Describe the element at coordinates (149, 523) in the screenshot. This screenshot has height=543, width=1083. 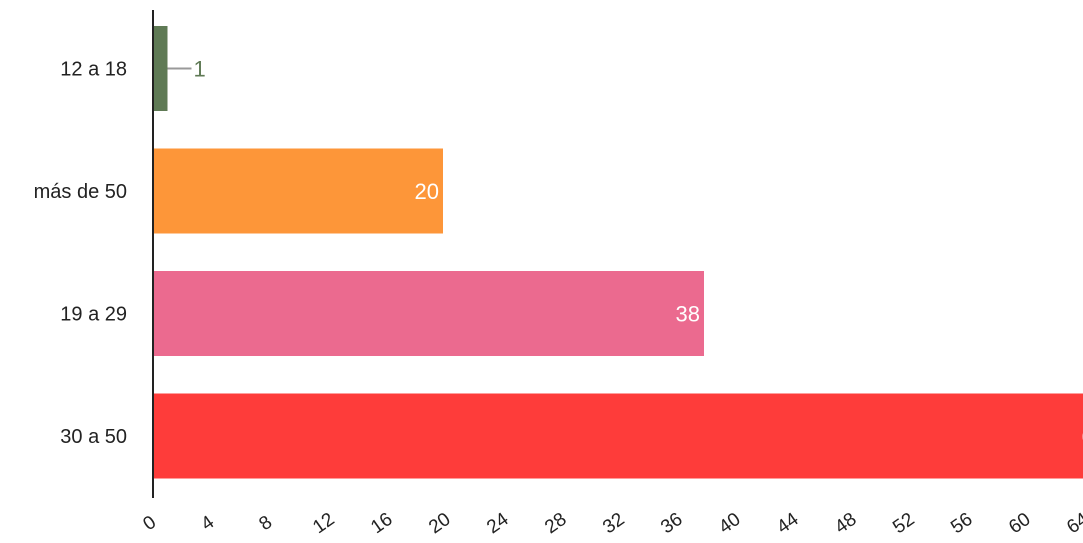
I see `x-tick-label: 0` at that location.